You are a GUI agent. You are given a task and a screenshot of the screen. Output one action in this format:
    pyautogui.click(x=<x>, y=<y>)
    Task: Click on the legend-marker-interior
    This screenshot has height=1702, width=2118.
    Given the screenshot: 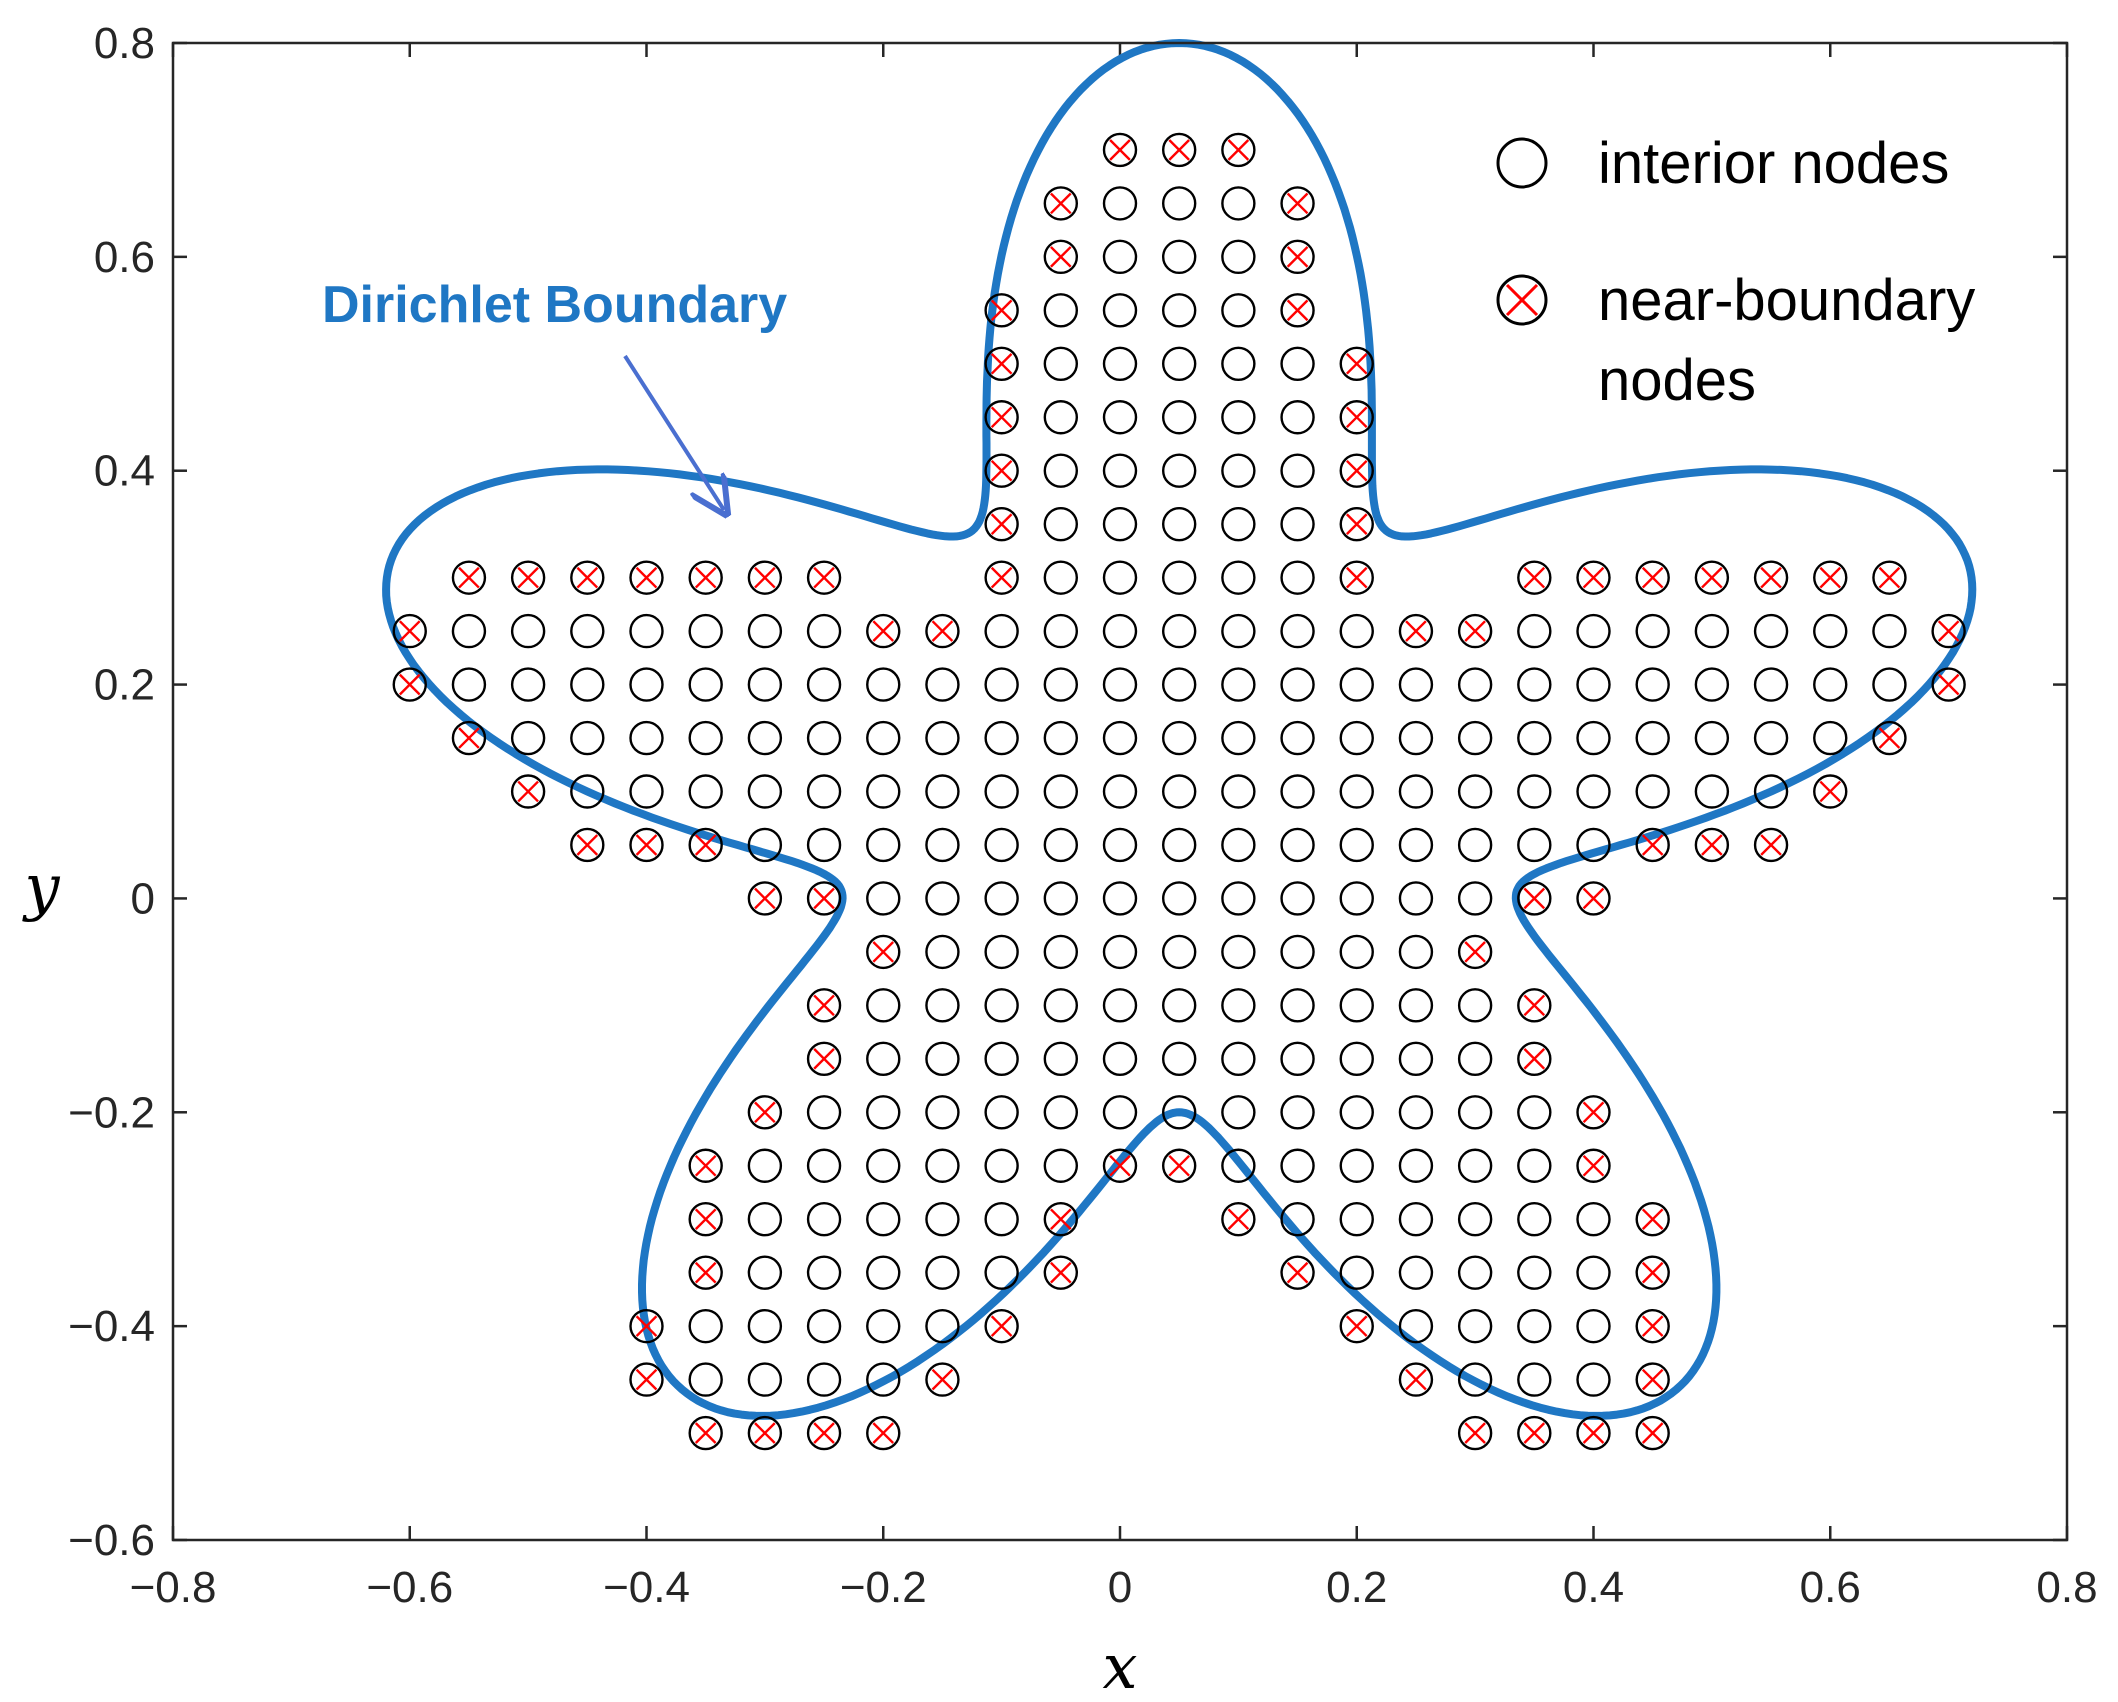 What is the action you would take?
    pyautogui.click(x=1522, y=163)
    